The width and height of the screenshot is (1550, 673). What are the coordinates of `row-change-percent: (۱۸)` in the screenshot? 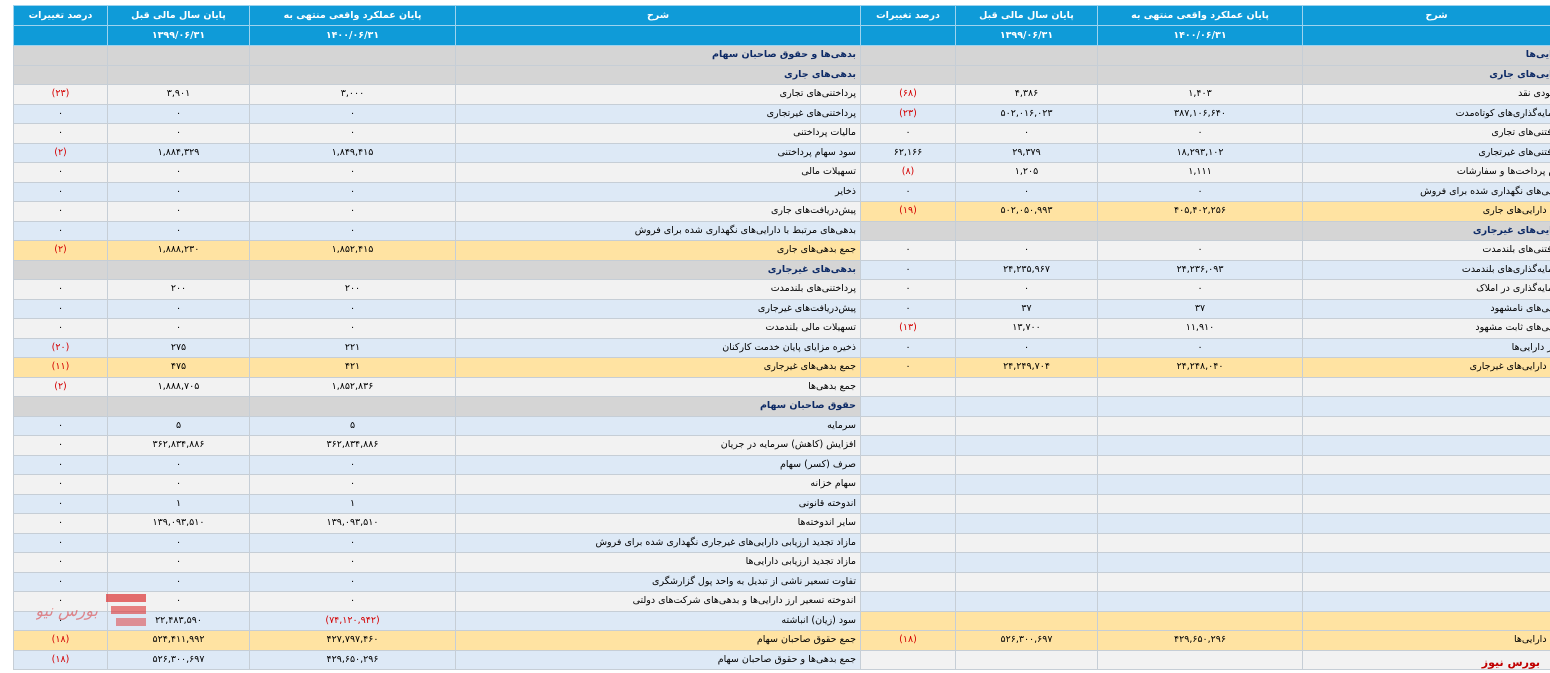 It's located at (60, 659).